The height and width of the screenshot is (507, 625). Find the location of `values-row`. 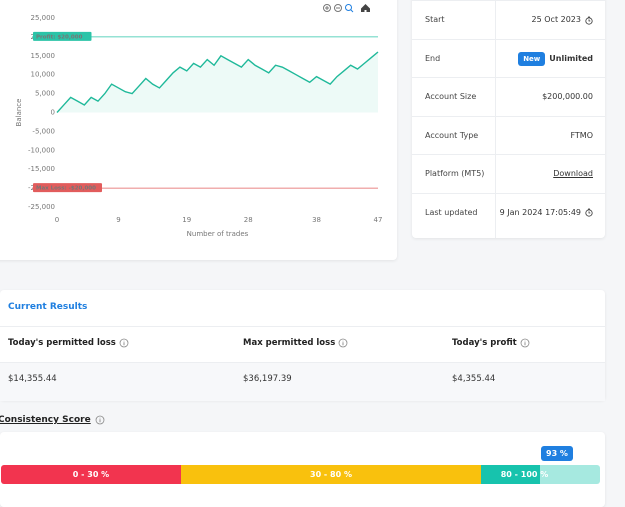

values-row is located at coordinates (302, 381).